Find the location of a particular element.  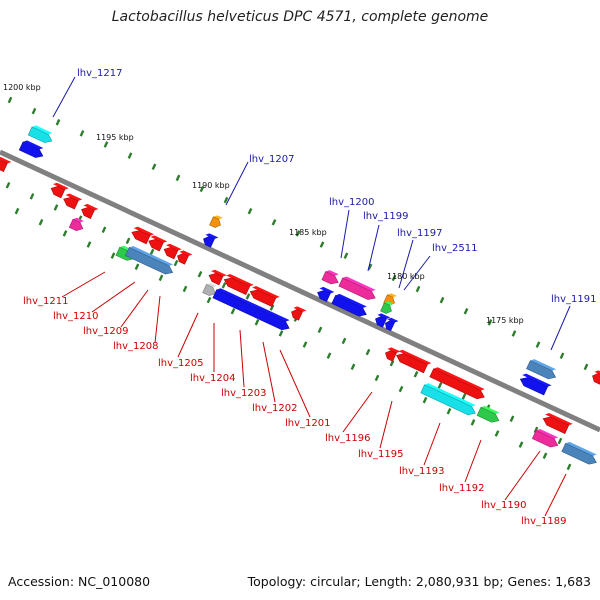

gene-label: lhv_2511 is located at coordinates (454, 248).